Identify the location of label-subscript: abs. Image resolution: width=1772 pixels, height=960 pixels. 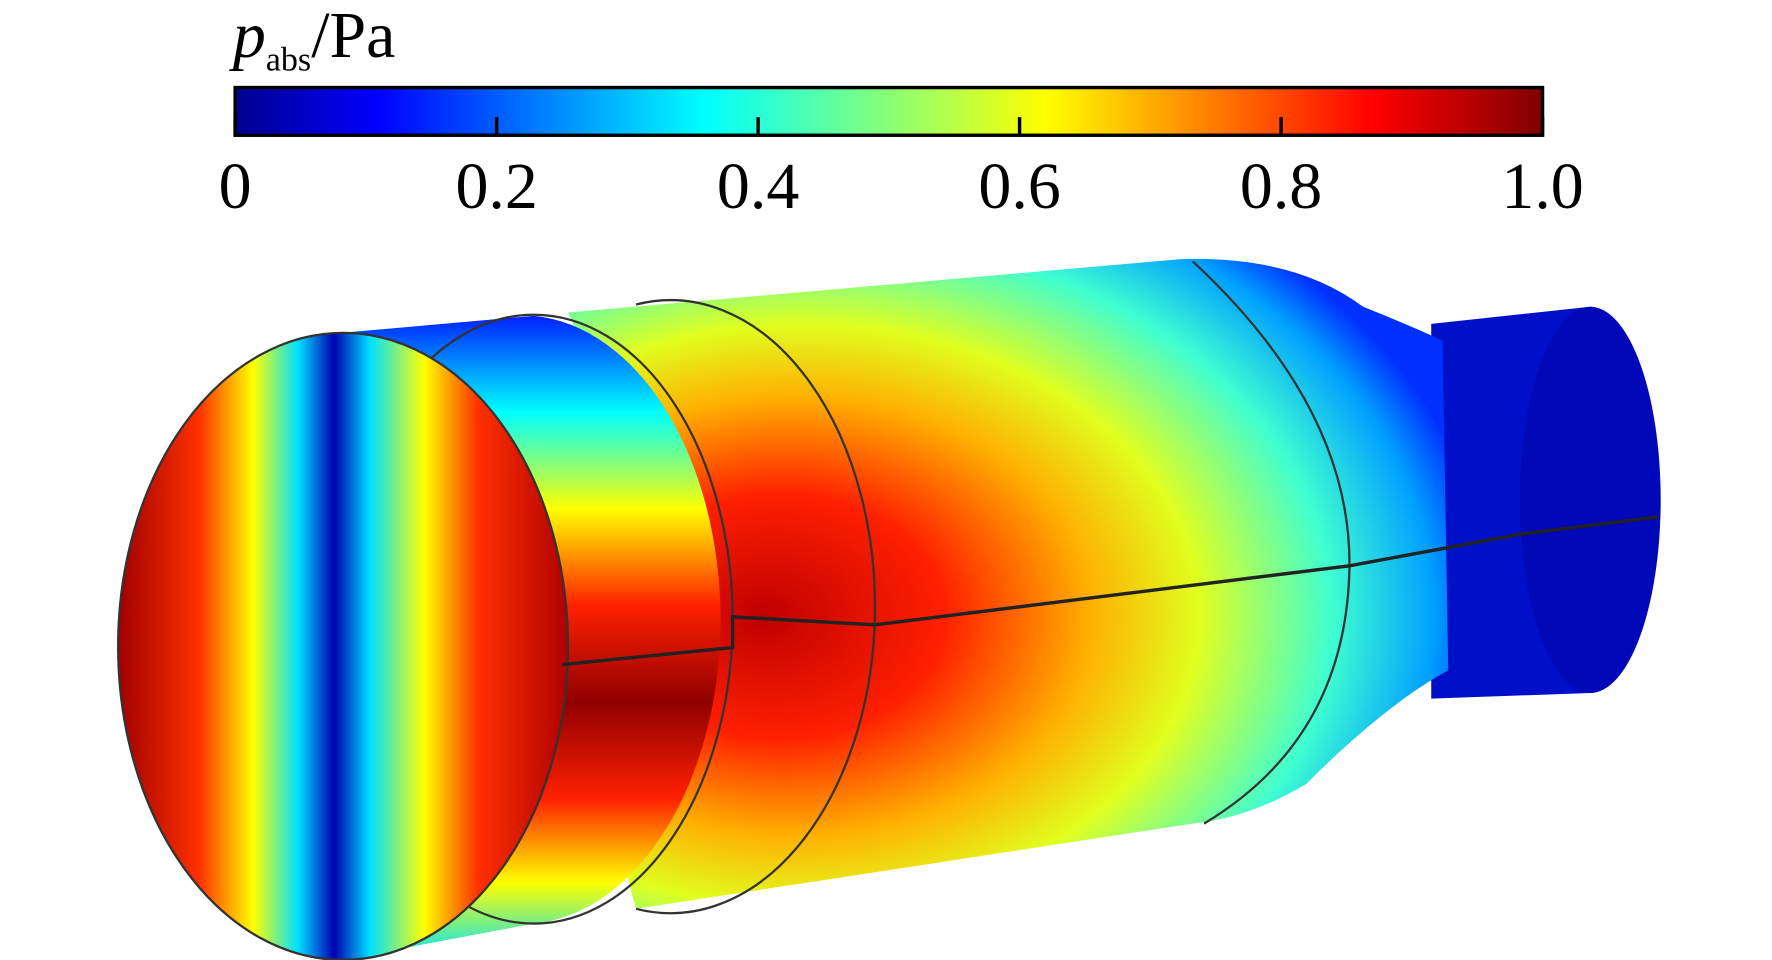
(288, 60).